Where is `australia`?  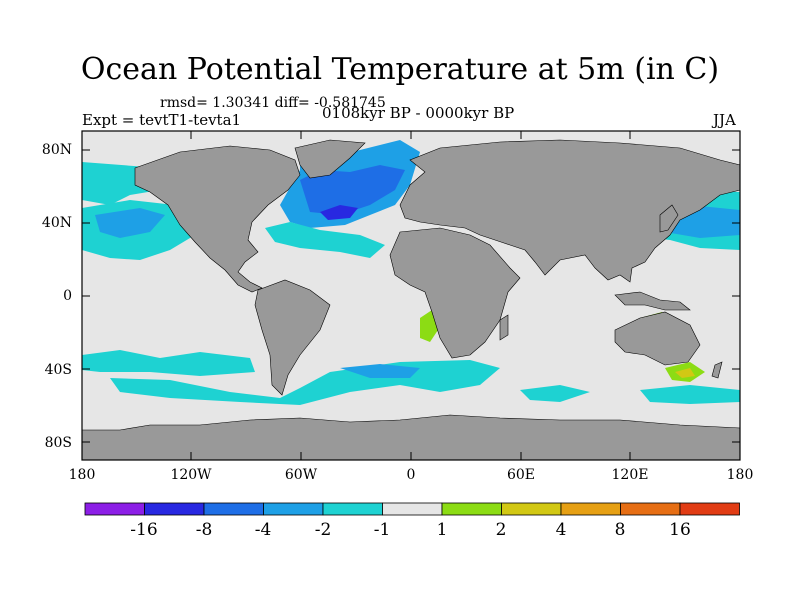 australia is located at coordinates (657, 338).